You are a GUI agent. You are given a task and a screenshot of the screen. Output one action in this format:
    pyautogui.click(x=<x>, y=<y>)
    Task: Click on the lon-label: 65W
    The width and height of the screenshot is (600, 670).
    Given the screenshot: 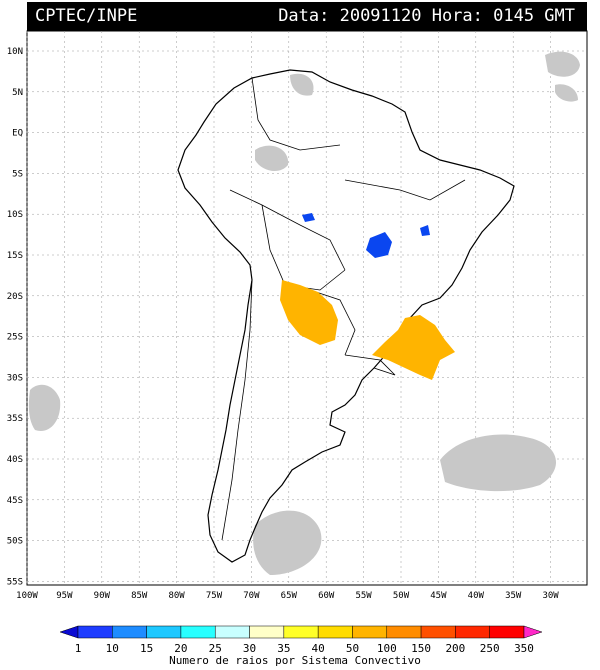 What is the action you would take?
    pyautogui.click(x=289, y=596)
    